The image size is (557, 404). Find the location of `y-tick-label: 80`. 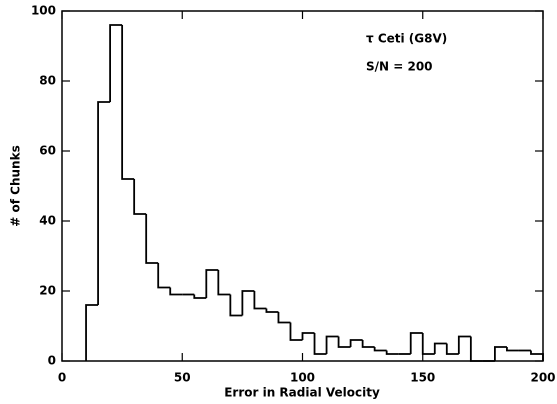

y-tick-label: 80 is located at coordinates (47, 81).